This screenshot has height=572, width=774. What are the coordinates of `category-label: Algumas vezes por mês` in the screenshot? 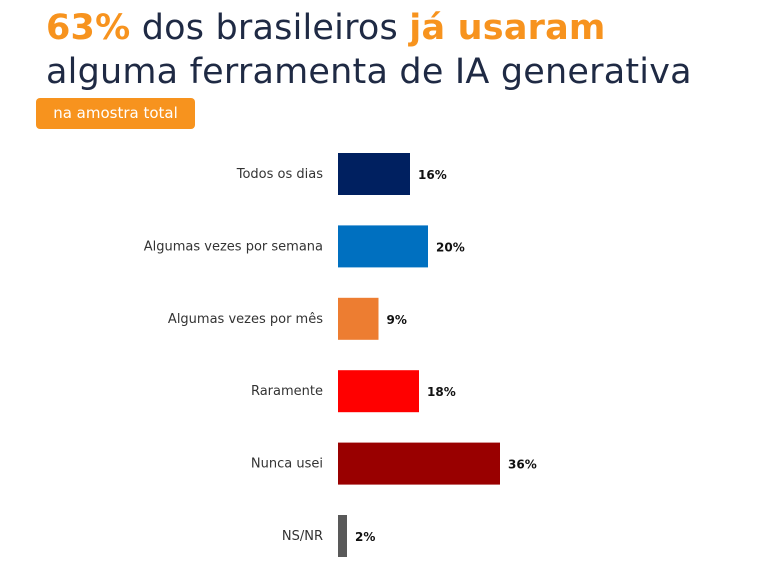 It's located at (245, 319).